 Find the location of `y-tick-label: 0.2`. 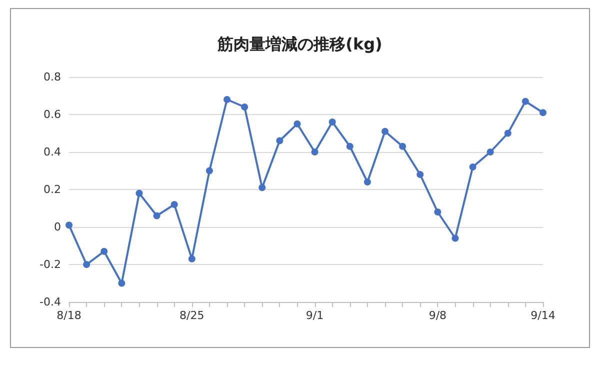

y-tick-label: 0.2 is located at coordinates (52, 189).